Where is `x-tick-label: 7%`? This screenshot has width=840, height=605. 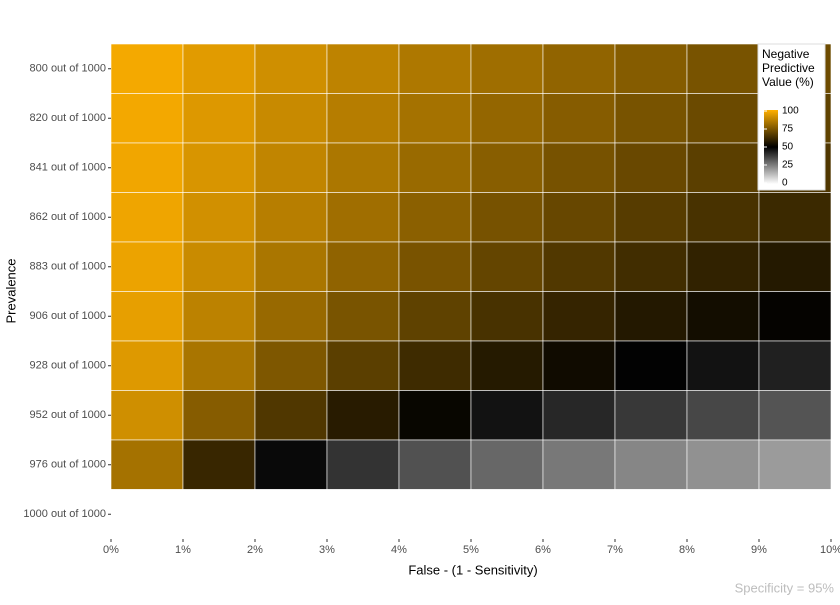
x-tick-label: 7% is located at coordinates (615, 550).